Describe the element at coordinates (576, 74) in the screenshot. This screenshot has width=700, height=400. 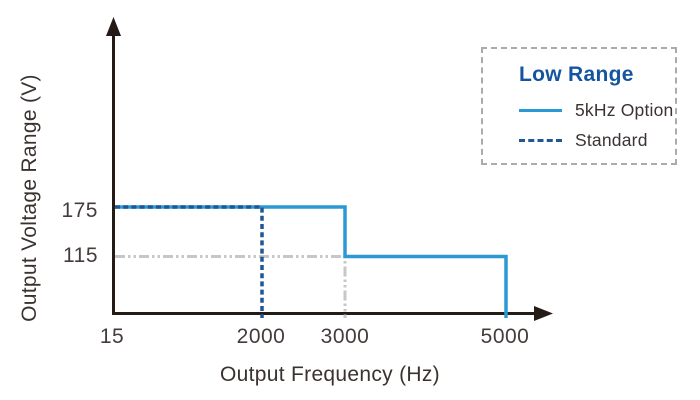
I see `legend-title: Low Range` at that location.